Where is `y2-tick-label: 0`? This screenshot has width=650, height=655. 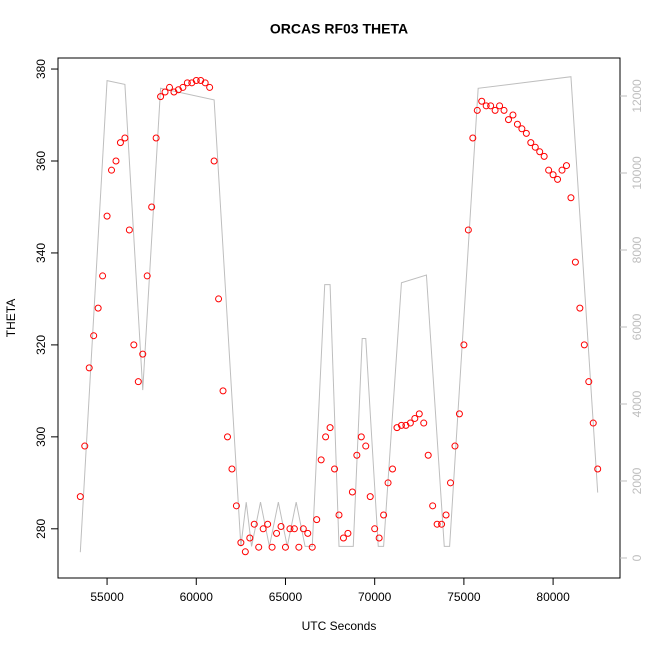
y2-tick-label: 0 is located at coordinates (637, 557).